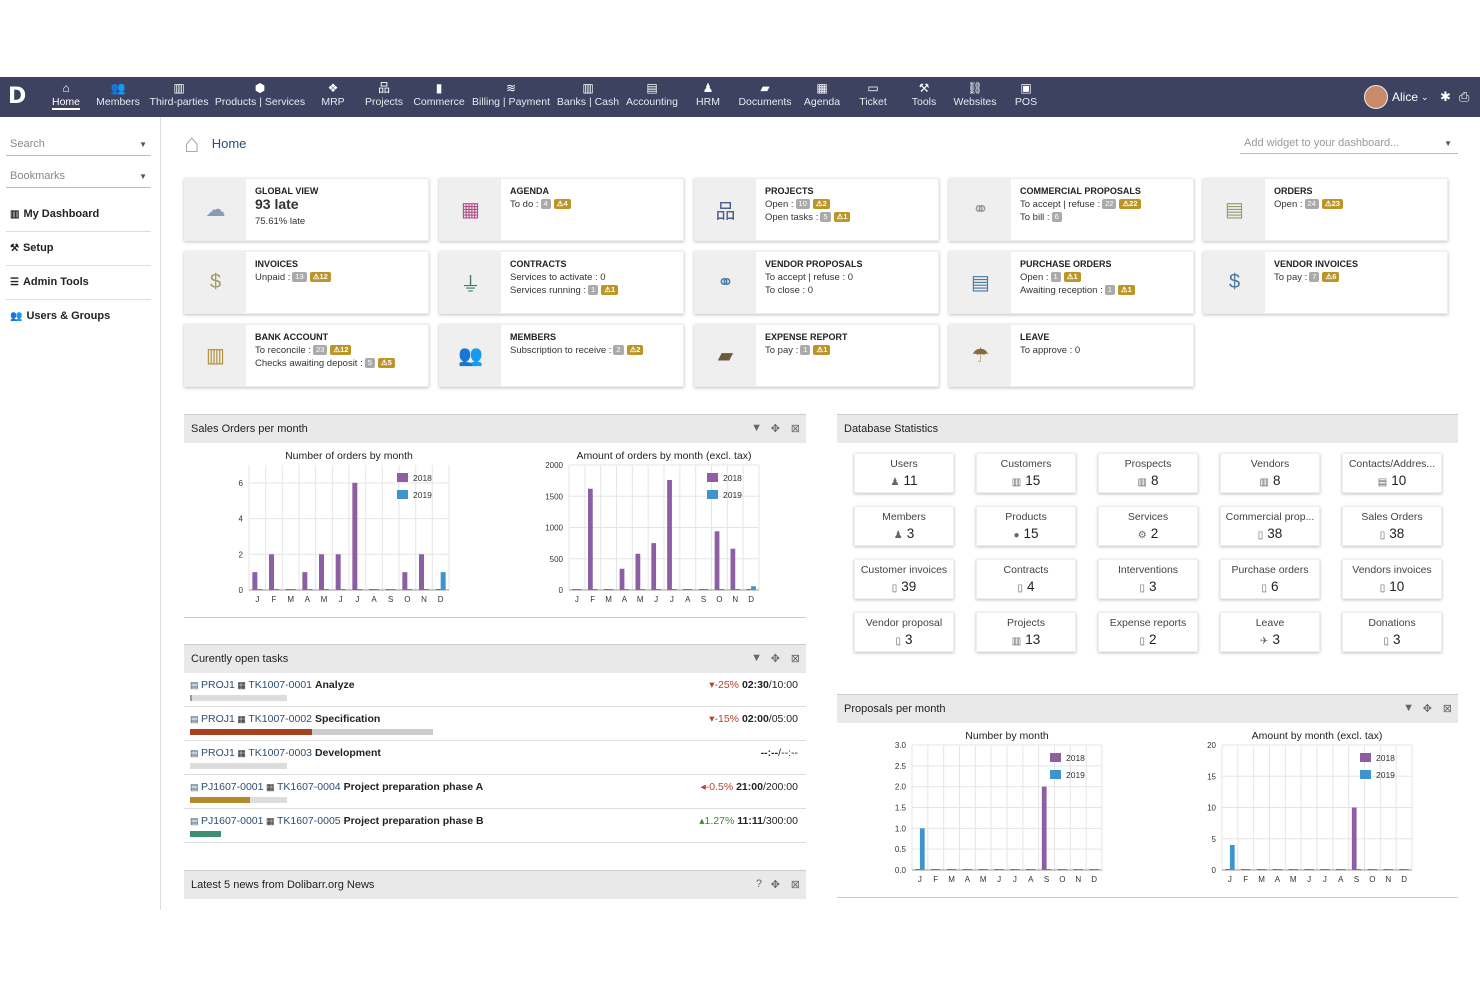 The width and height of the screenshot is (1480, 987). I want to click on box-invoices: $ INVOICES Unpaid :13 ⚠12, so click(306, 282).